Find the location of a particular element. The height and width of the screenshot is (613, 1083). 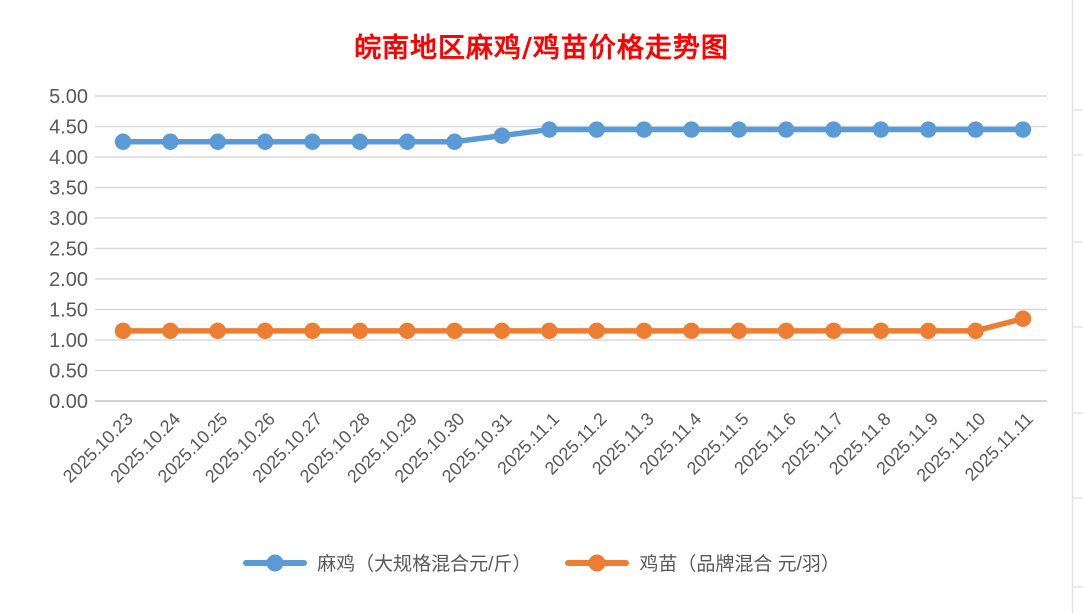

svg-text: 1.00 is located at coordinates (68, 341).